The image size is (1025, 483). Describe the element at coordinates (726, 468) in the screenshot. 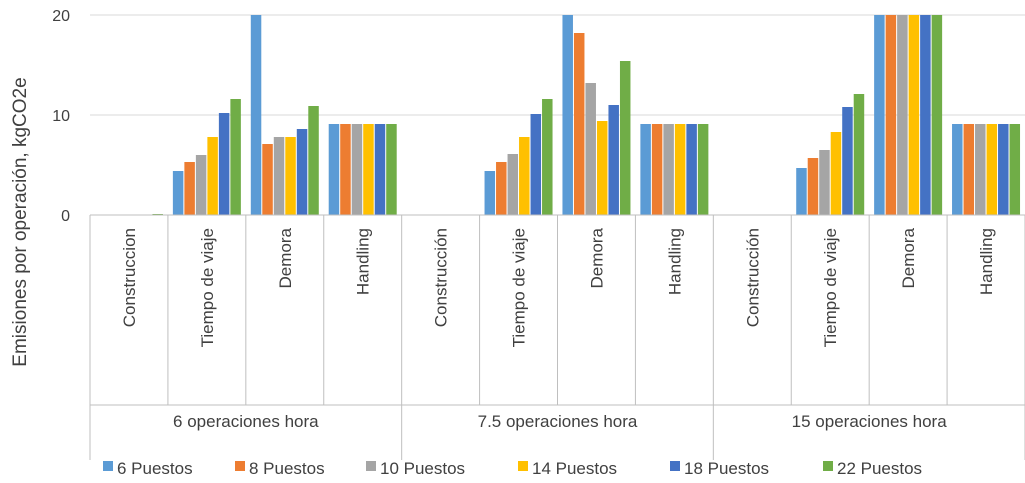

I see `legend-label: 18 Puestos` at that location.